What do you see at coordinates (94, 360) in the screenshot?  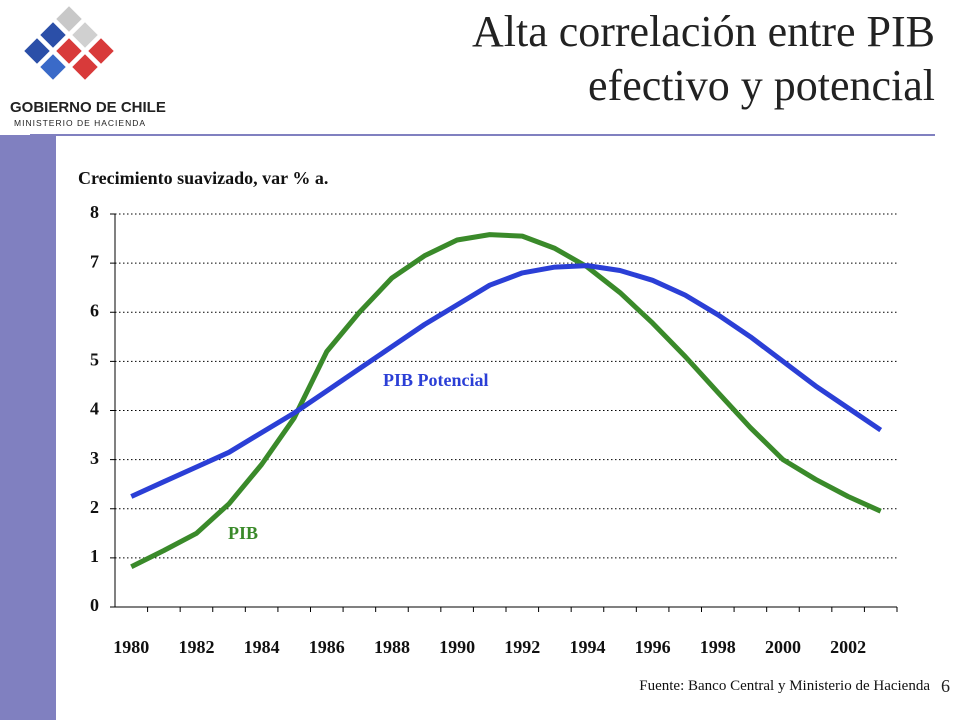 I see `y-tick-label: 5` at bounding box center [94, 360].